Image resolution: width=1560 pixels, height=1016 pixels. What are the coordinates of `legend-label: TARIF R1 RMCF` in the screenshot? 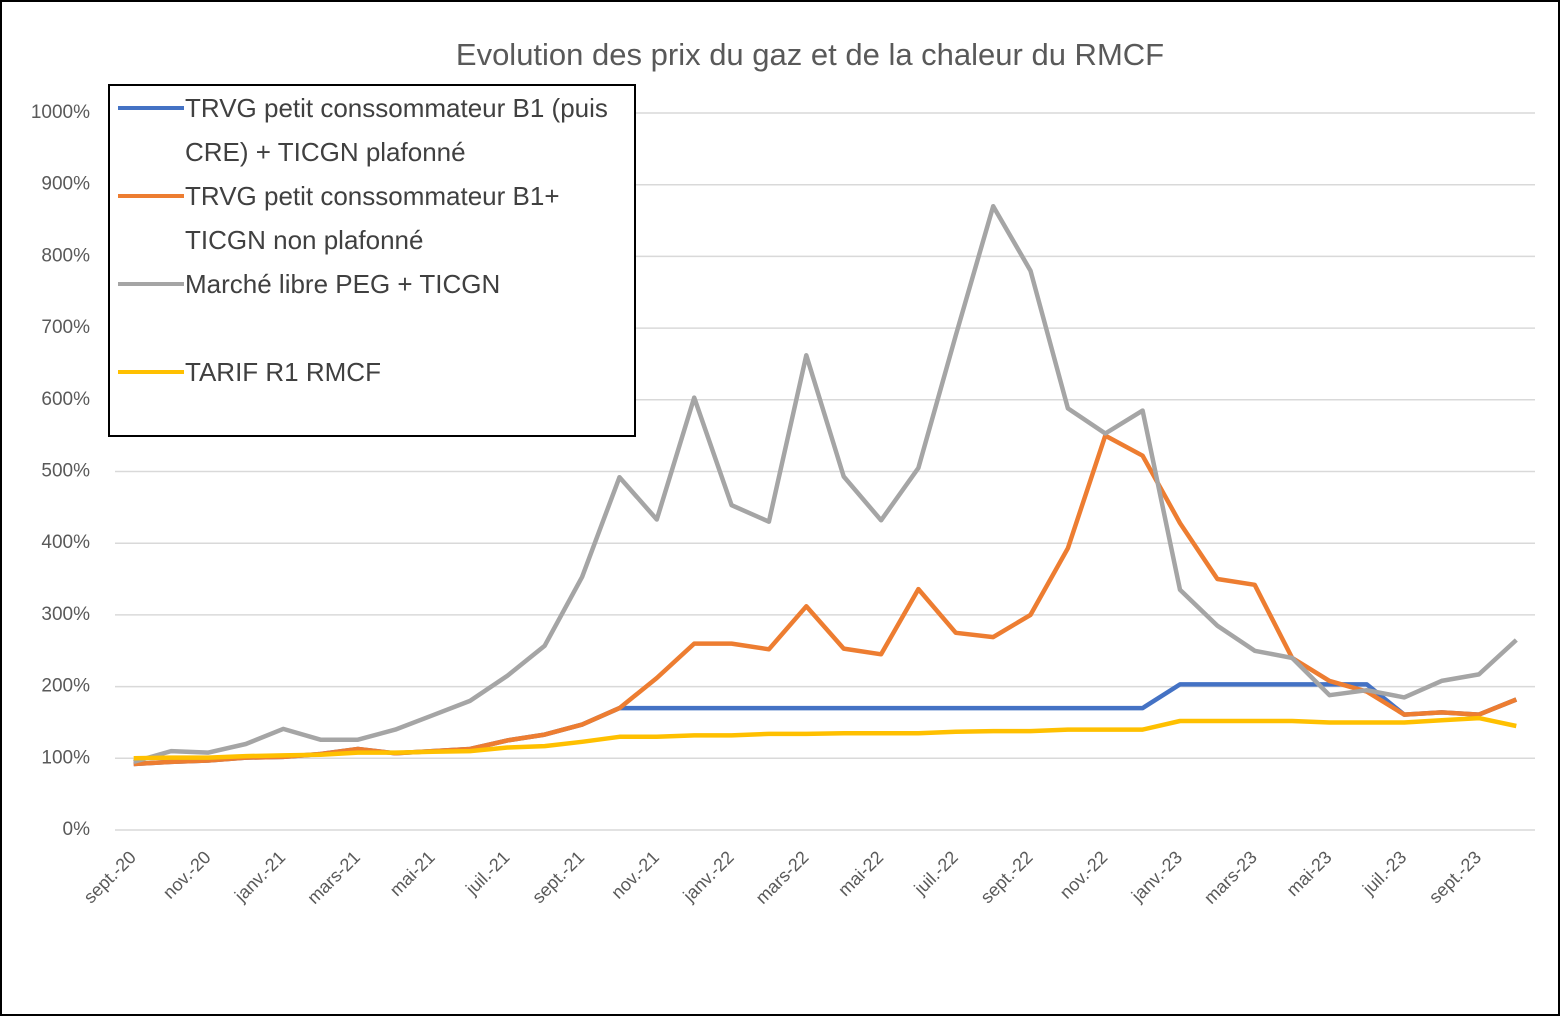 It's located at (283, 372).